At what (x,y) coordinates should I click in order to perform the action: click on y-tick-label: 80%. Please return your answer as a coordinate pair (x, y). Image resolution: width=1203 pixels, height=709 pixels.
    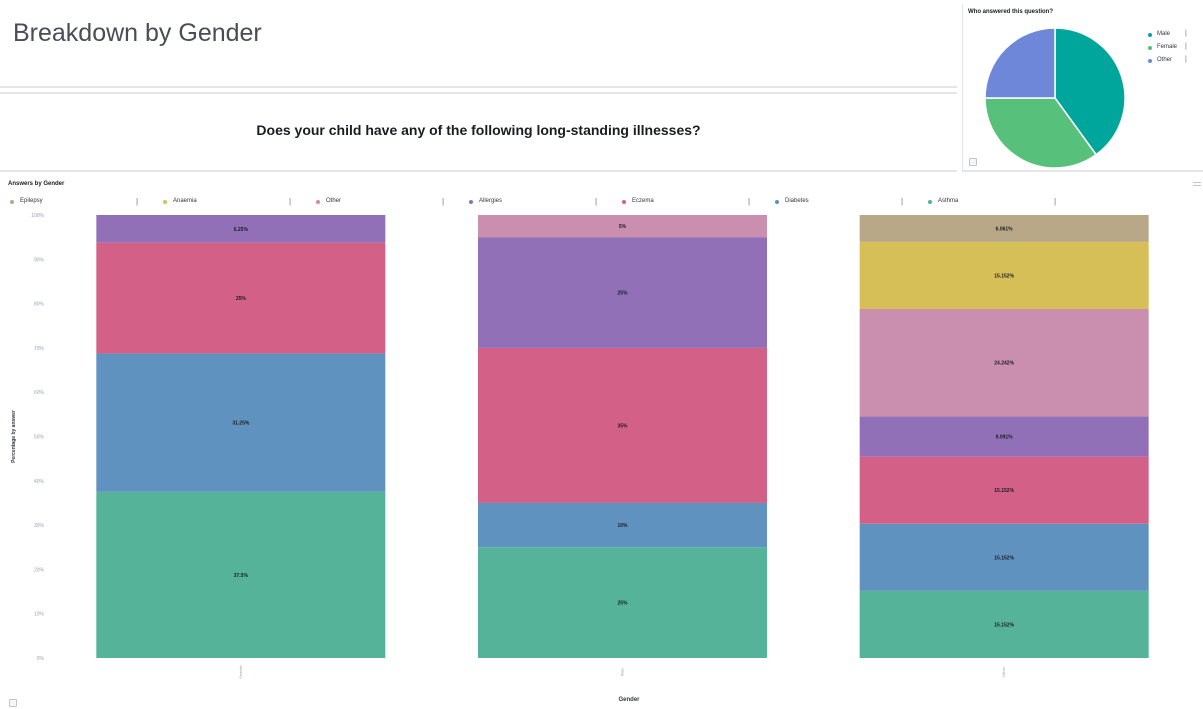
    Looking at the image, I should click on (39, 305).